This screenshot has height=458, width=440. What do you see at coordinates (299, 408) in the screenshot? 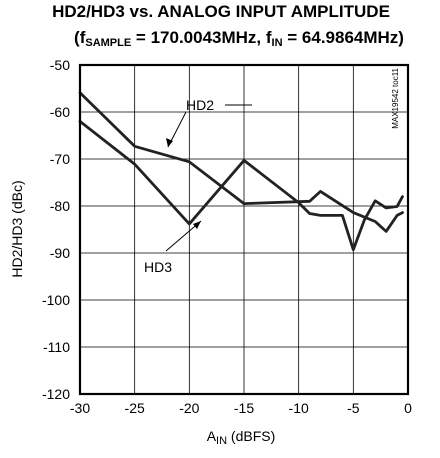
I see `x-tick-label: -10` at bounding box center [299, 408].